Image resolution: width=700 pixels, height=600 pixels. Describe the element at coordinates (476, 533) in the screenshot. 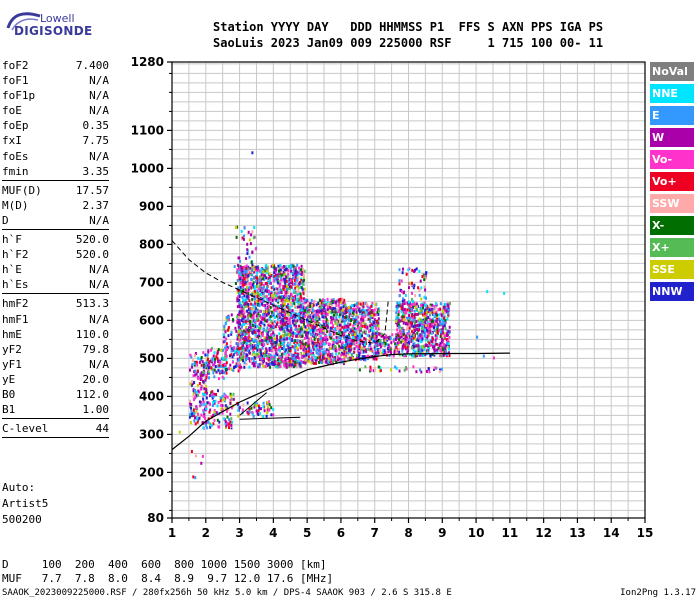

I see `x-tick-label: 10` at that location.